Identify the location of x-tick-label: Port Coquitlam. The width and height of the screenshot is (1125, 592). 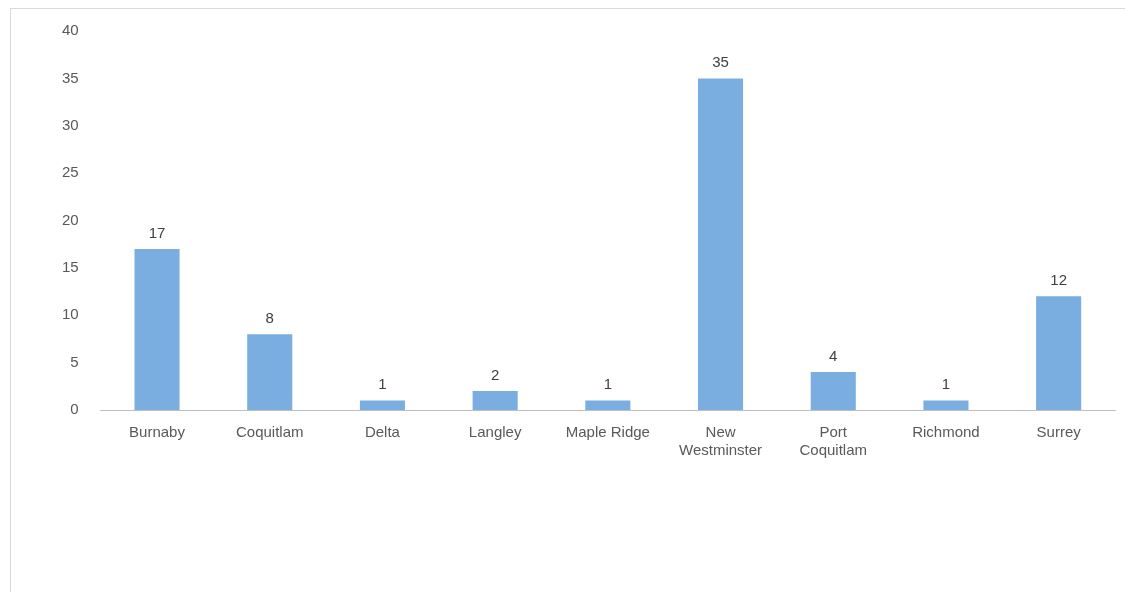
(833, 441).